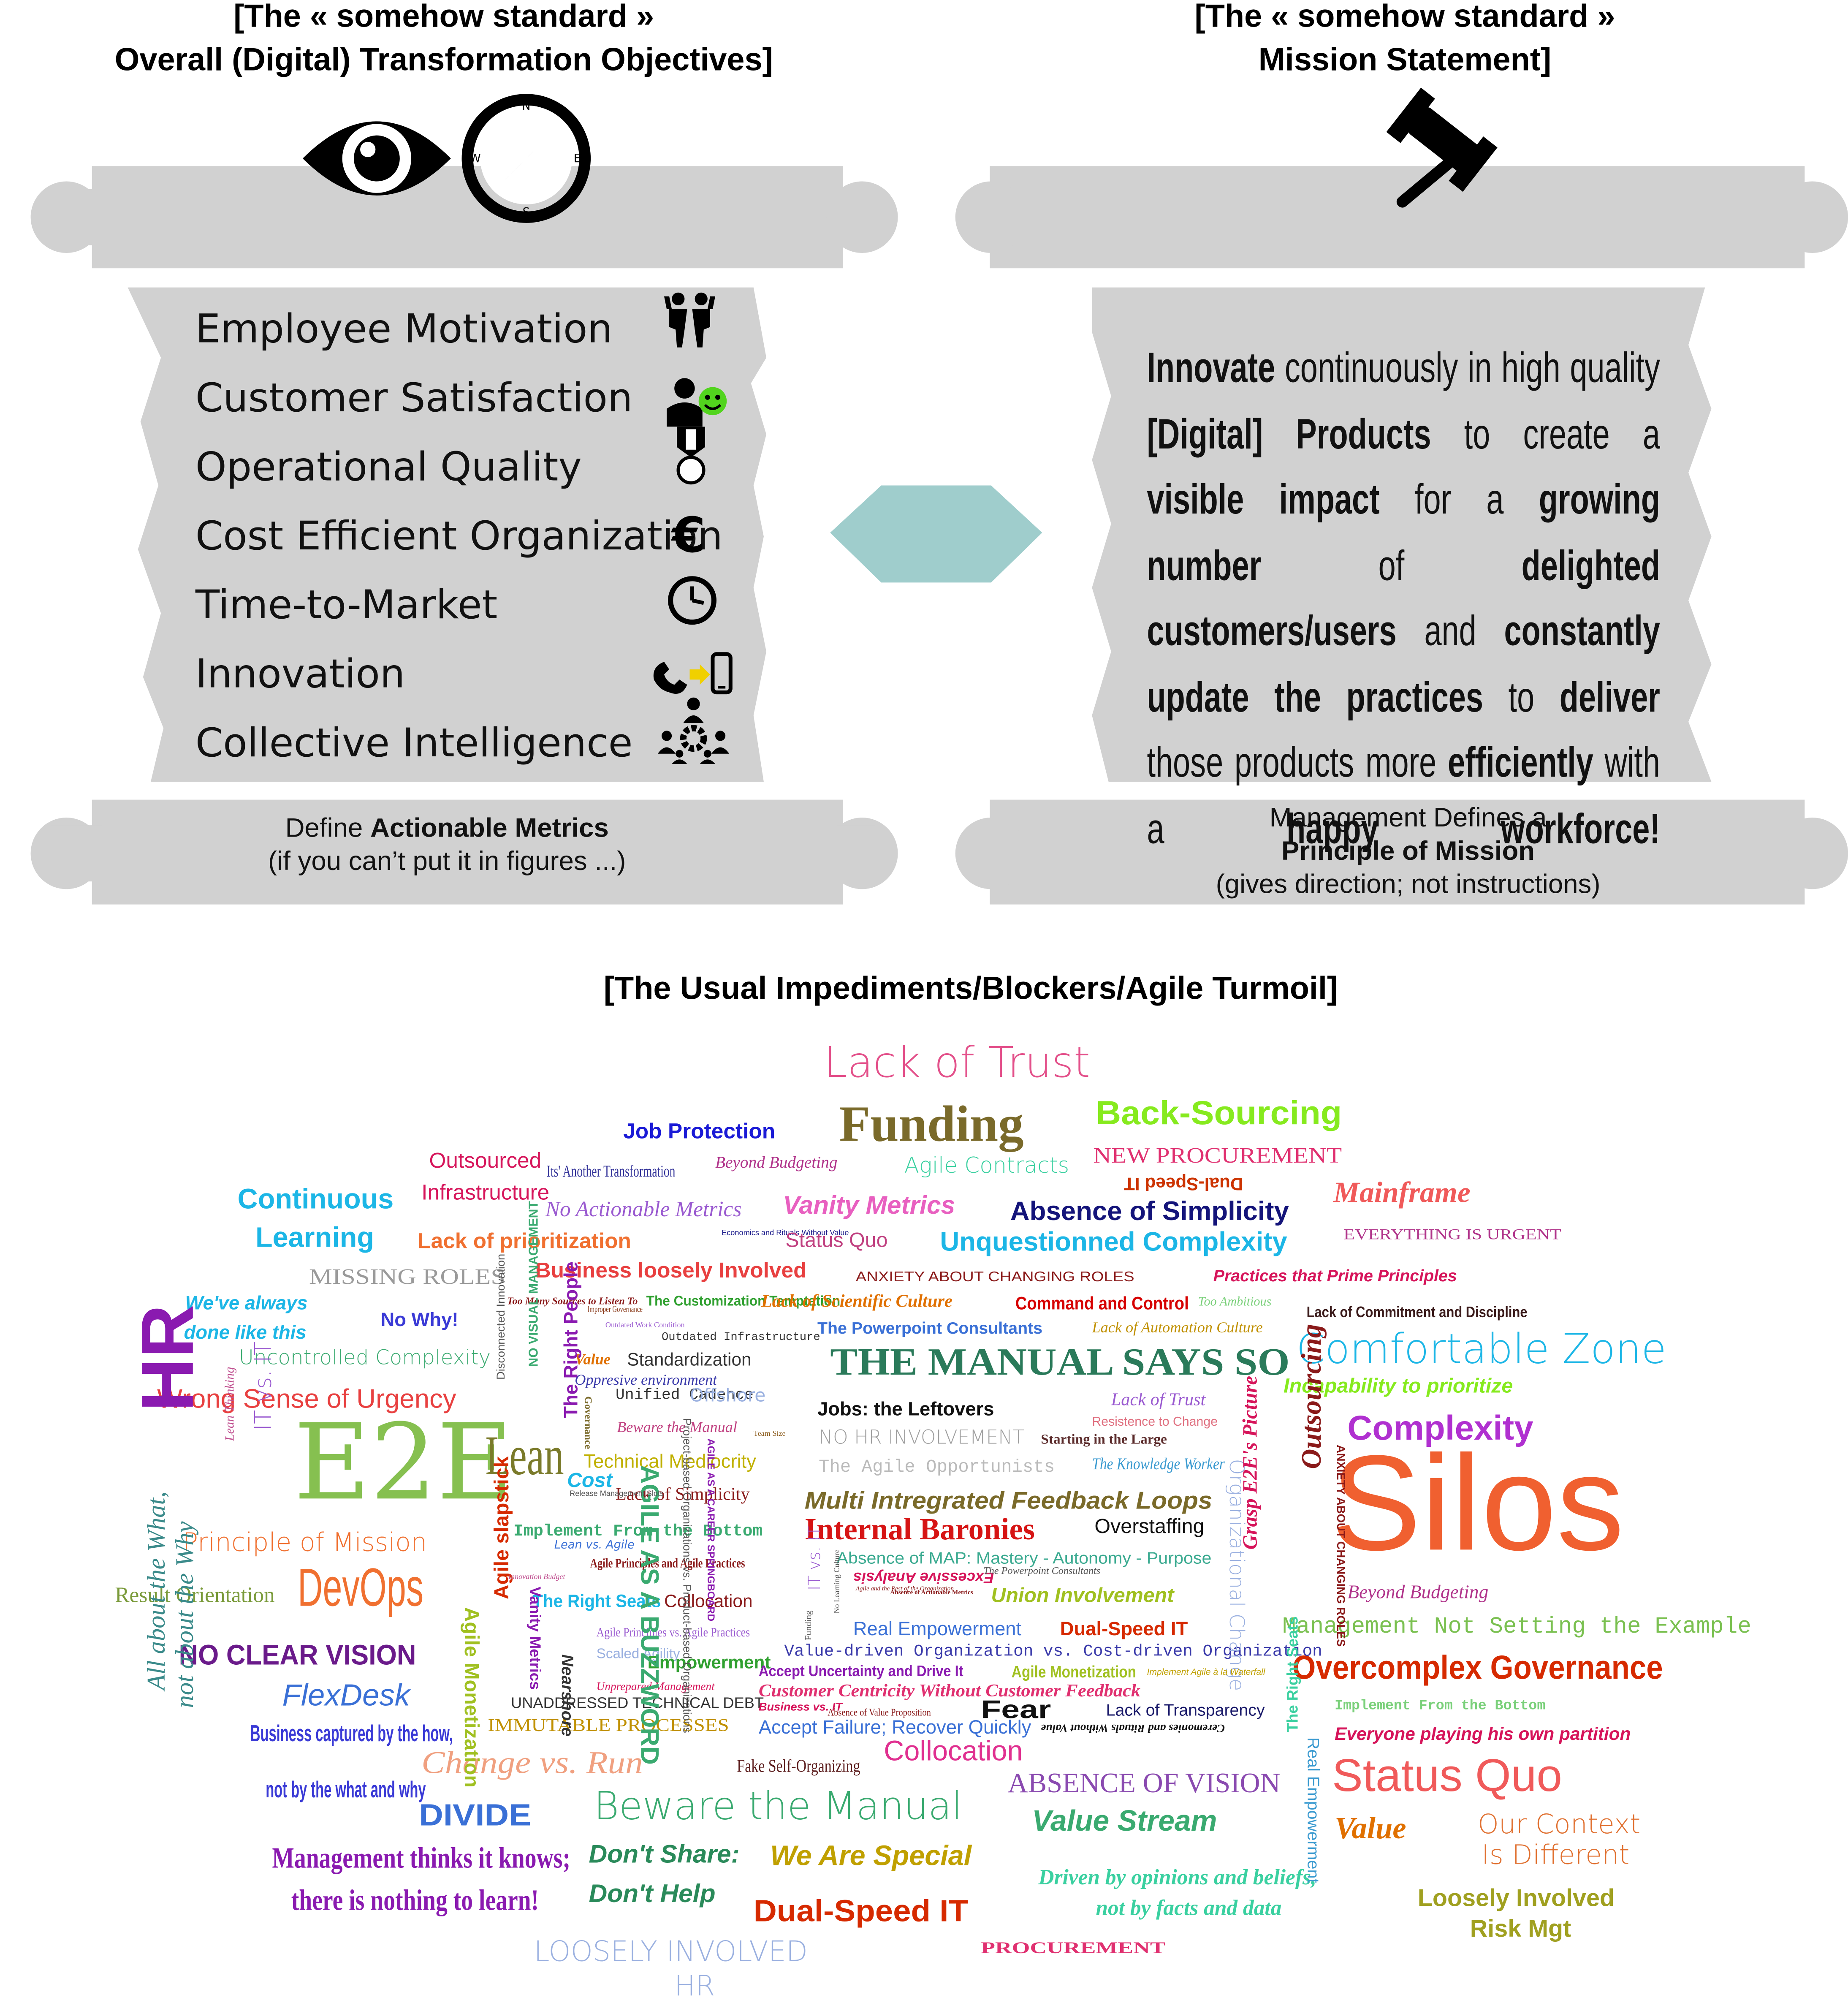 The width and height of the screenshot is (1848, 2003). Describe the element at coordinates (905, 1410) in the screenshot. I see `impediment-word: Jobs: the Leftovers` at that location.